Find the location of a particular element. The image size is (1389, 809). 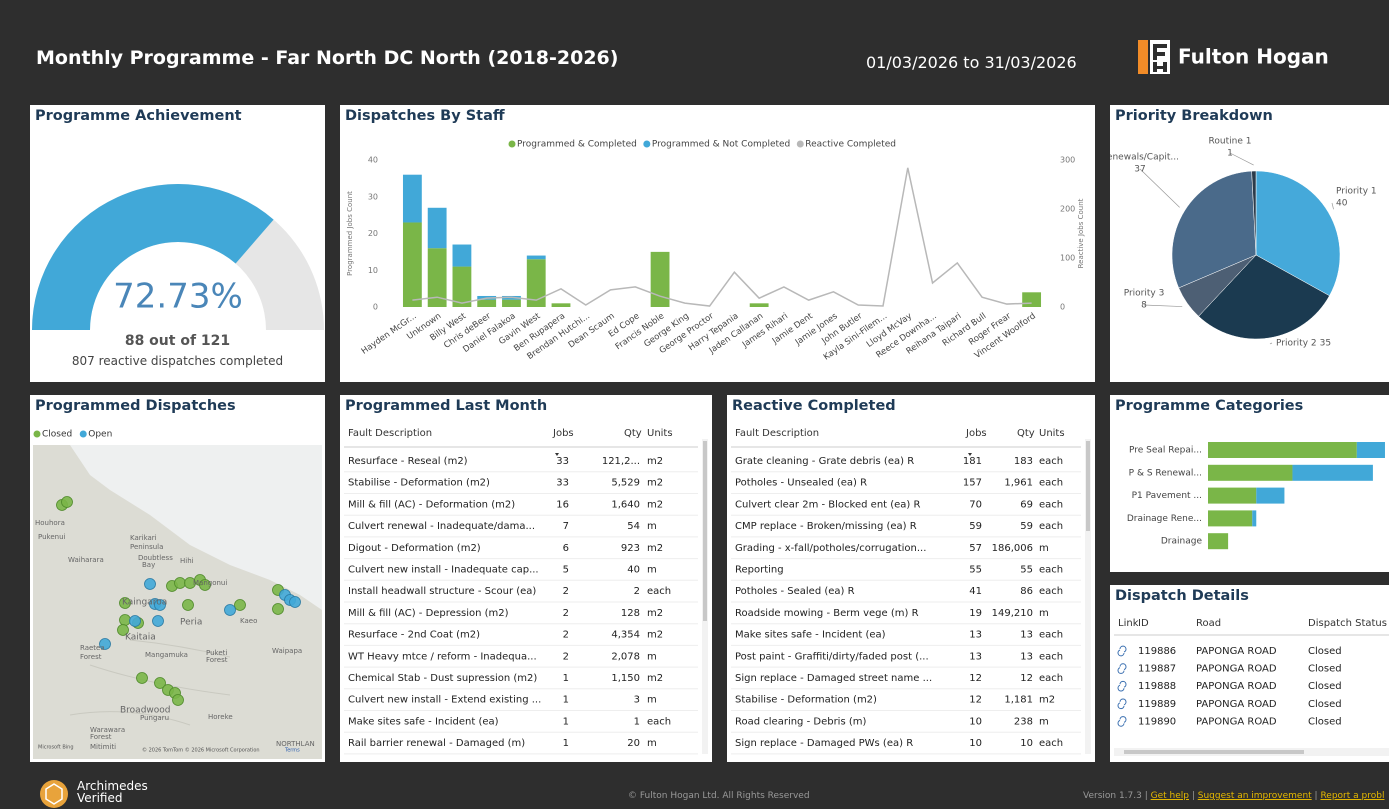

cell: Reporting is located at coordinates (759, 570).